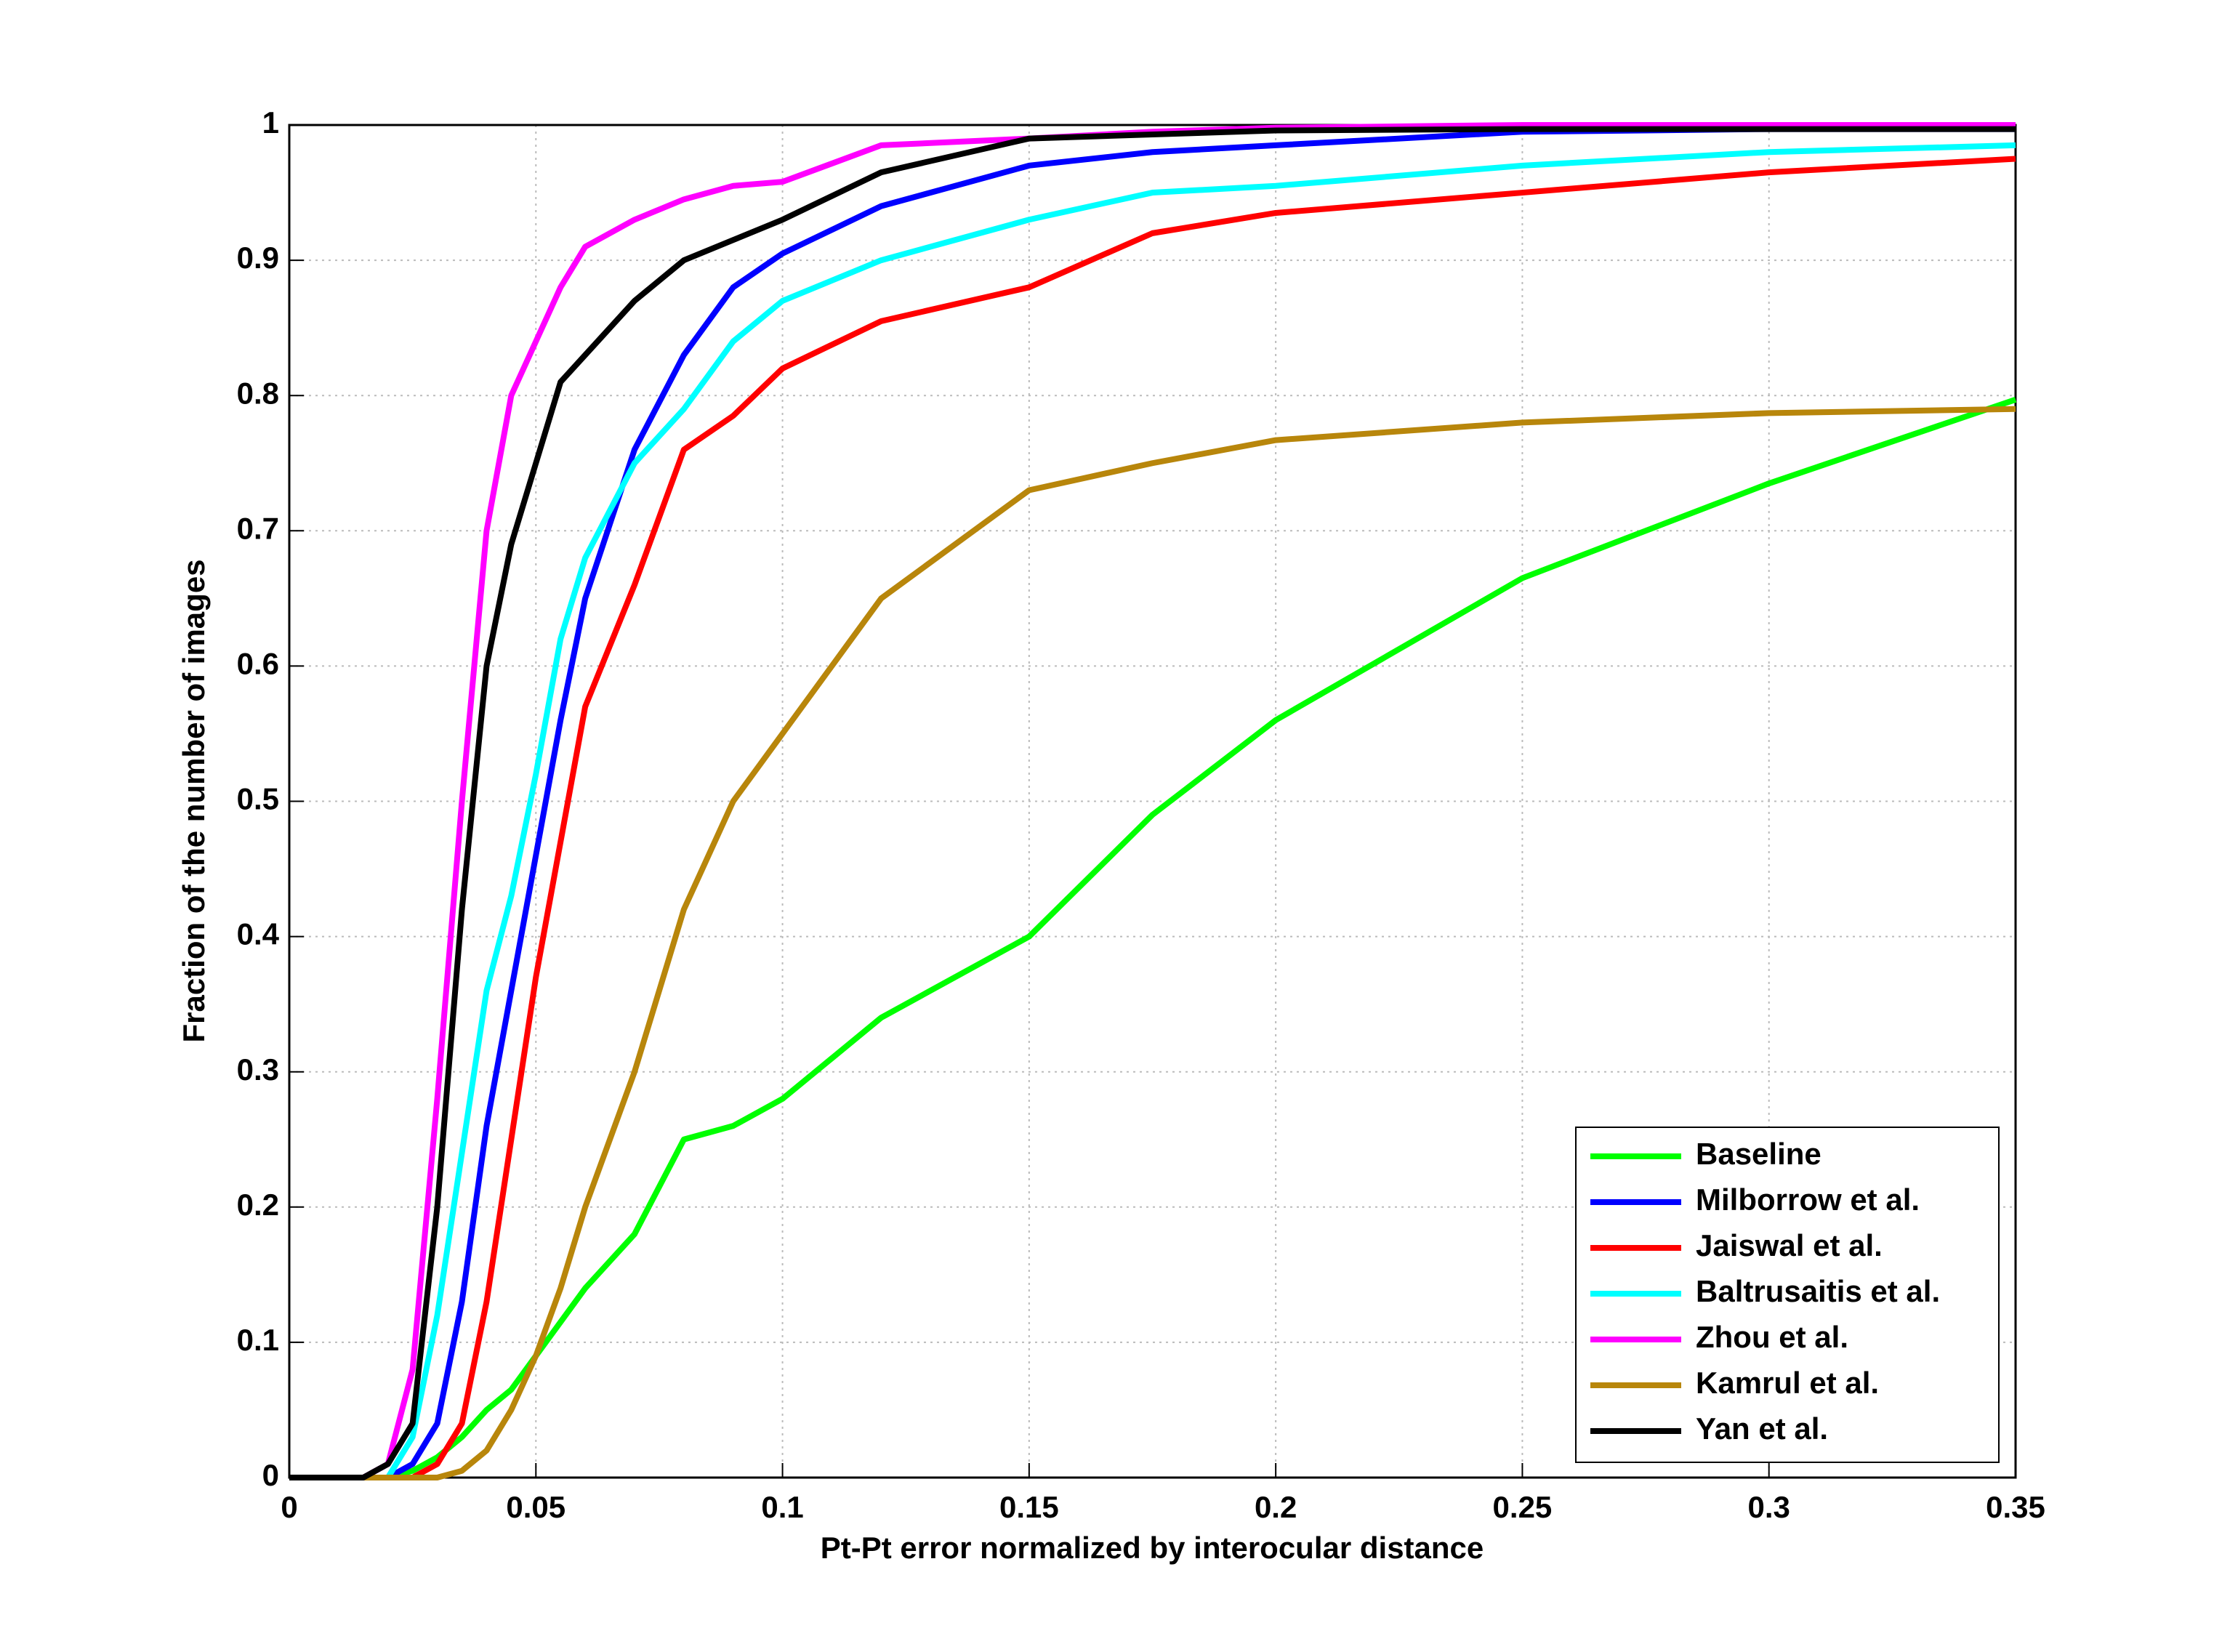  I want to click on x-tick-label: 0.3, so click(1769, 1507).